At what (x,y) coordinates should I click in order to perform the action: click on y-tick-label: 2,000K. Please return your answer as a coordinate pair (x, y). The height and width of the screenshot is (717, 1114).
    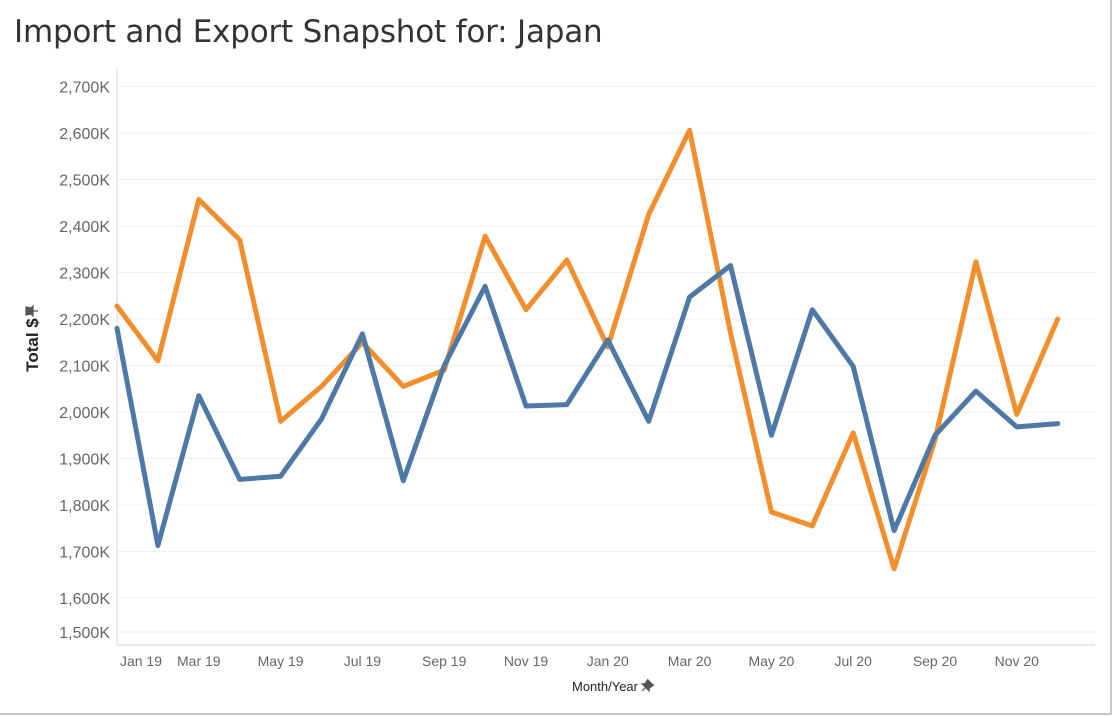
    Looking at the image, I should click on (84, 413).